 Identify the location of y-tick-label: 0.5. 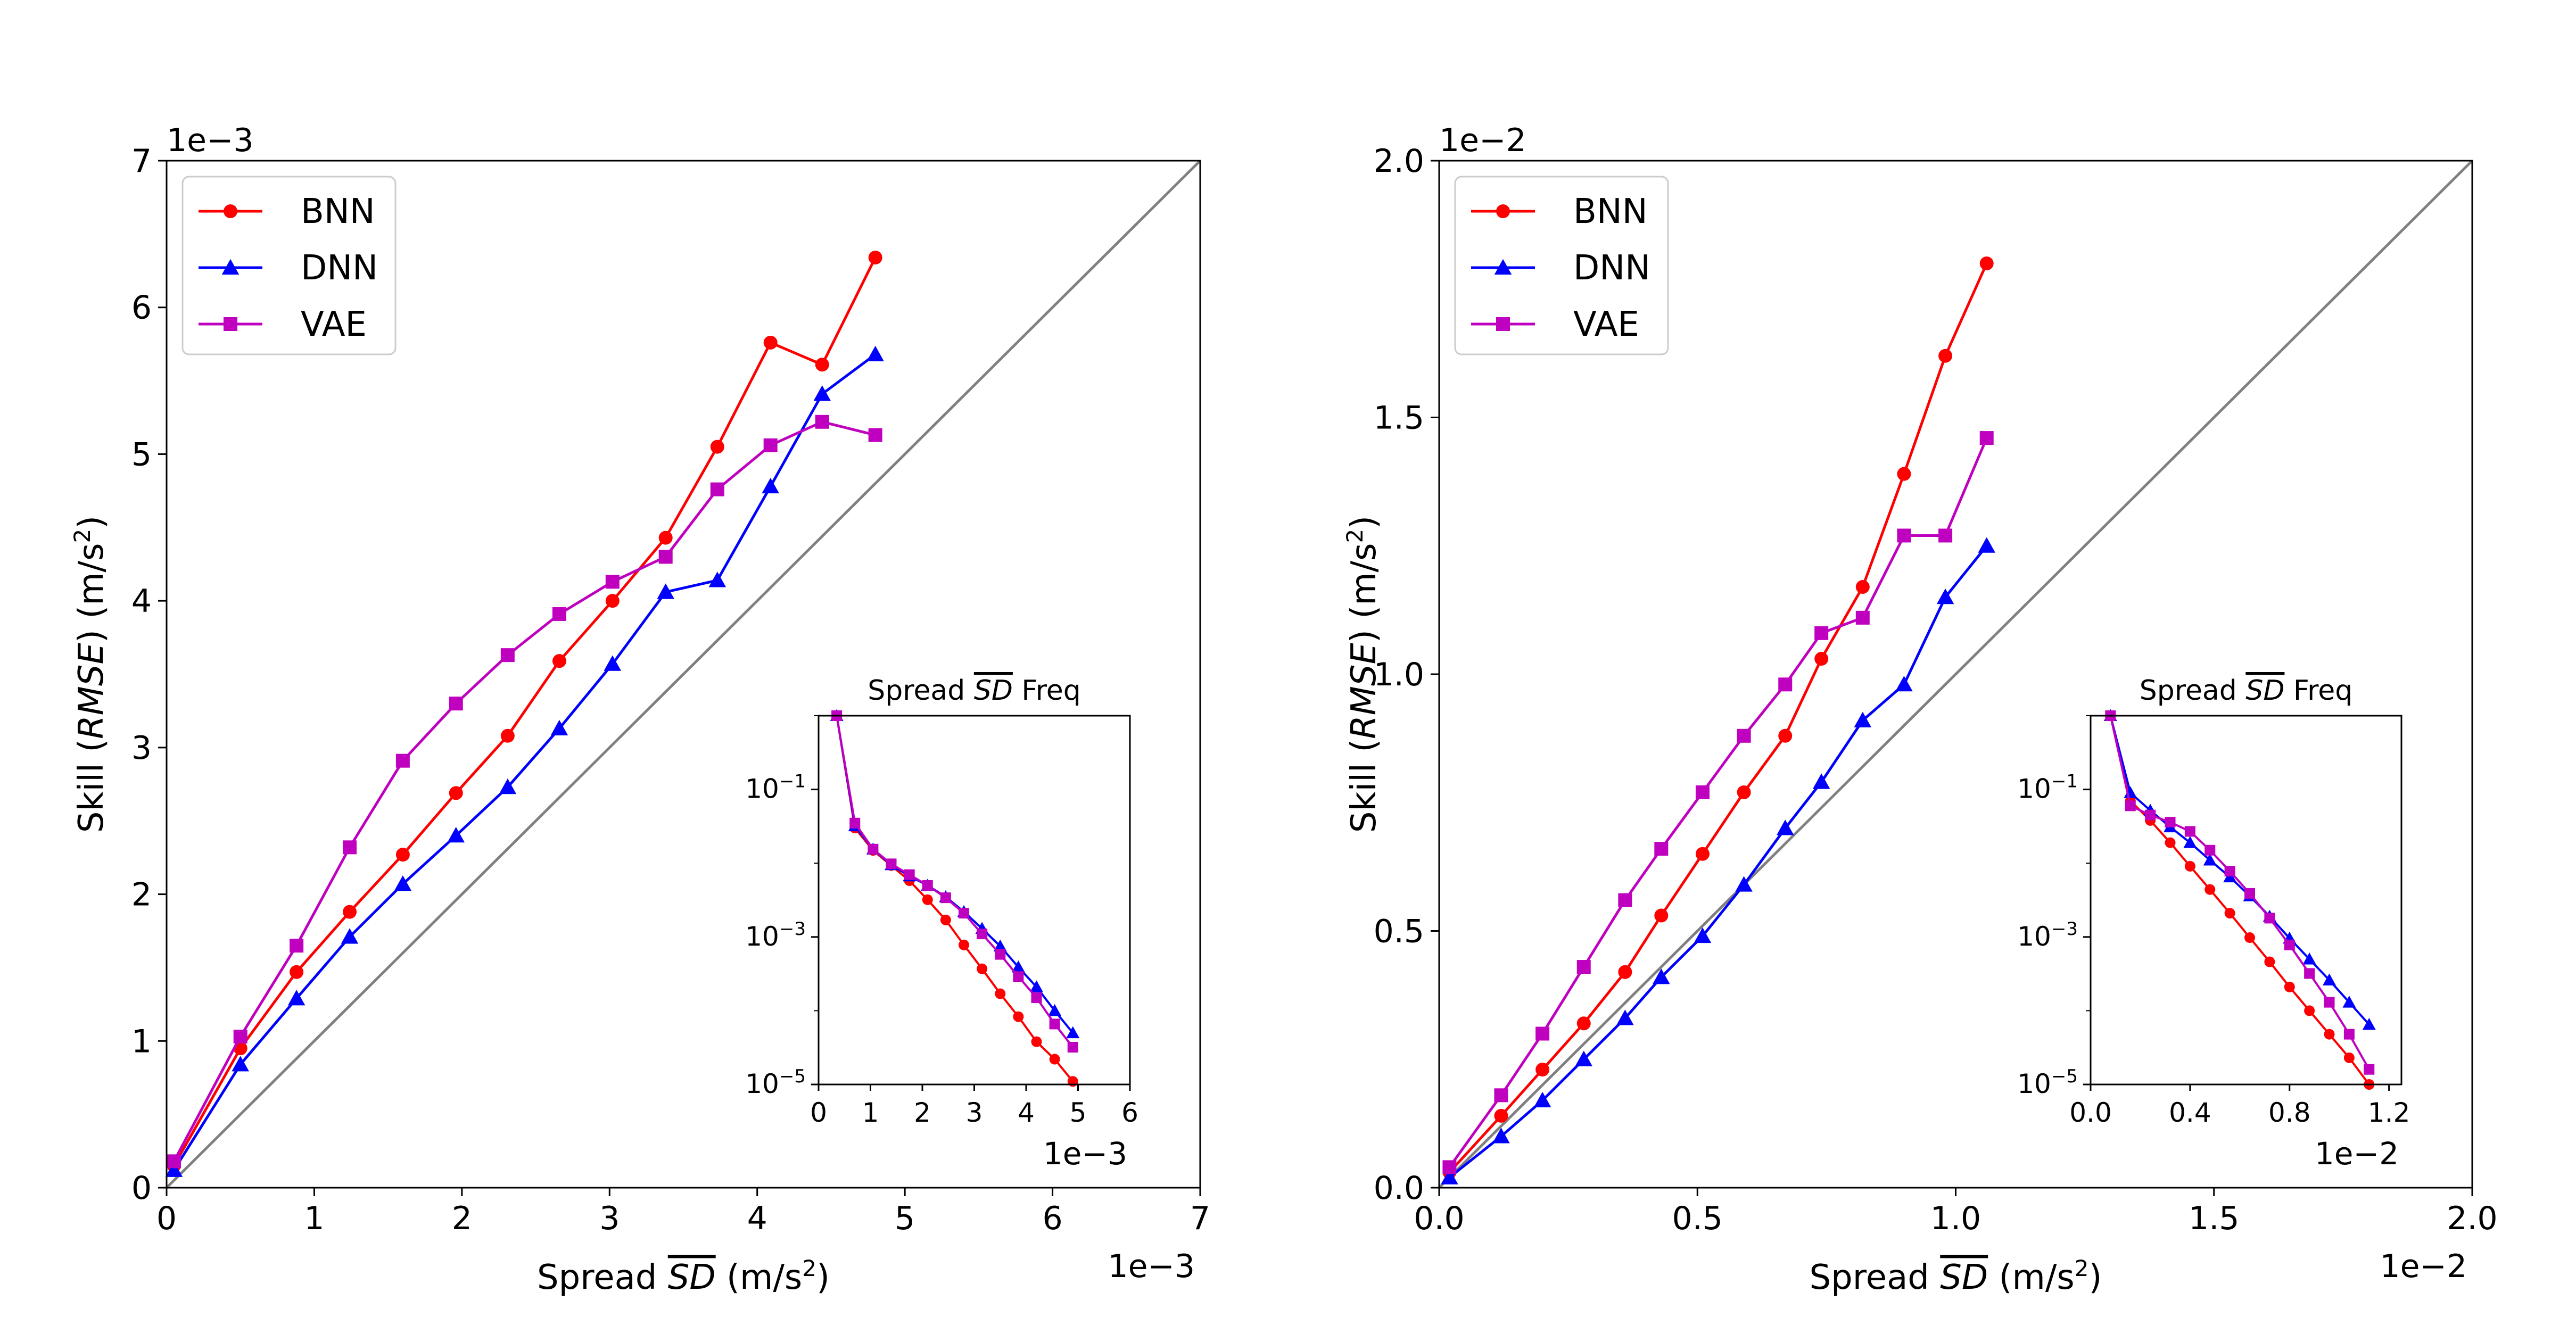
(1399, 931).